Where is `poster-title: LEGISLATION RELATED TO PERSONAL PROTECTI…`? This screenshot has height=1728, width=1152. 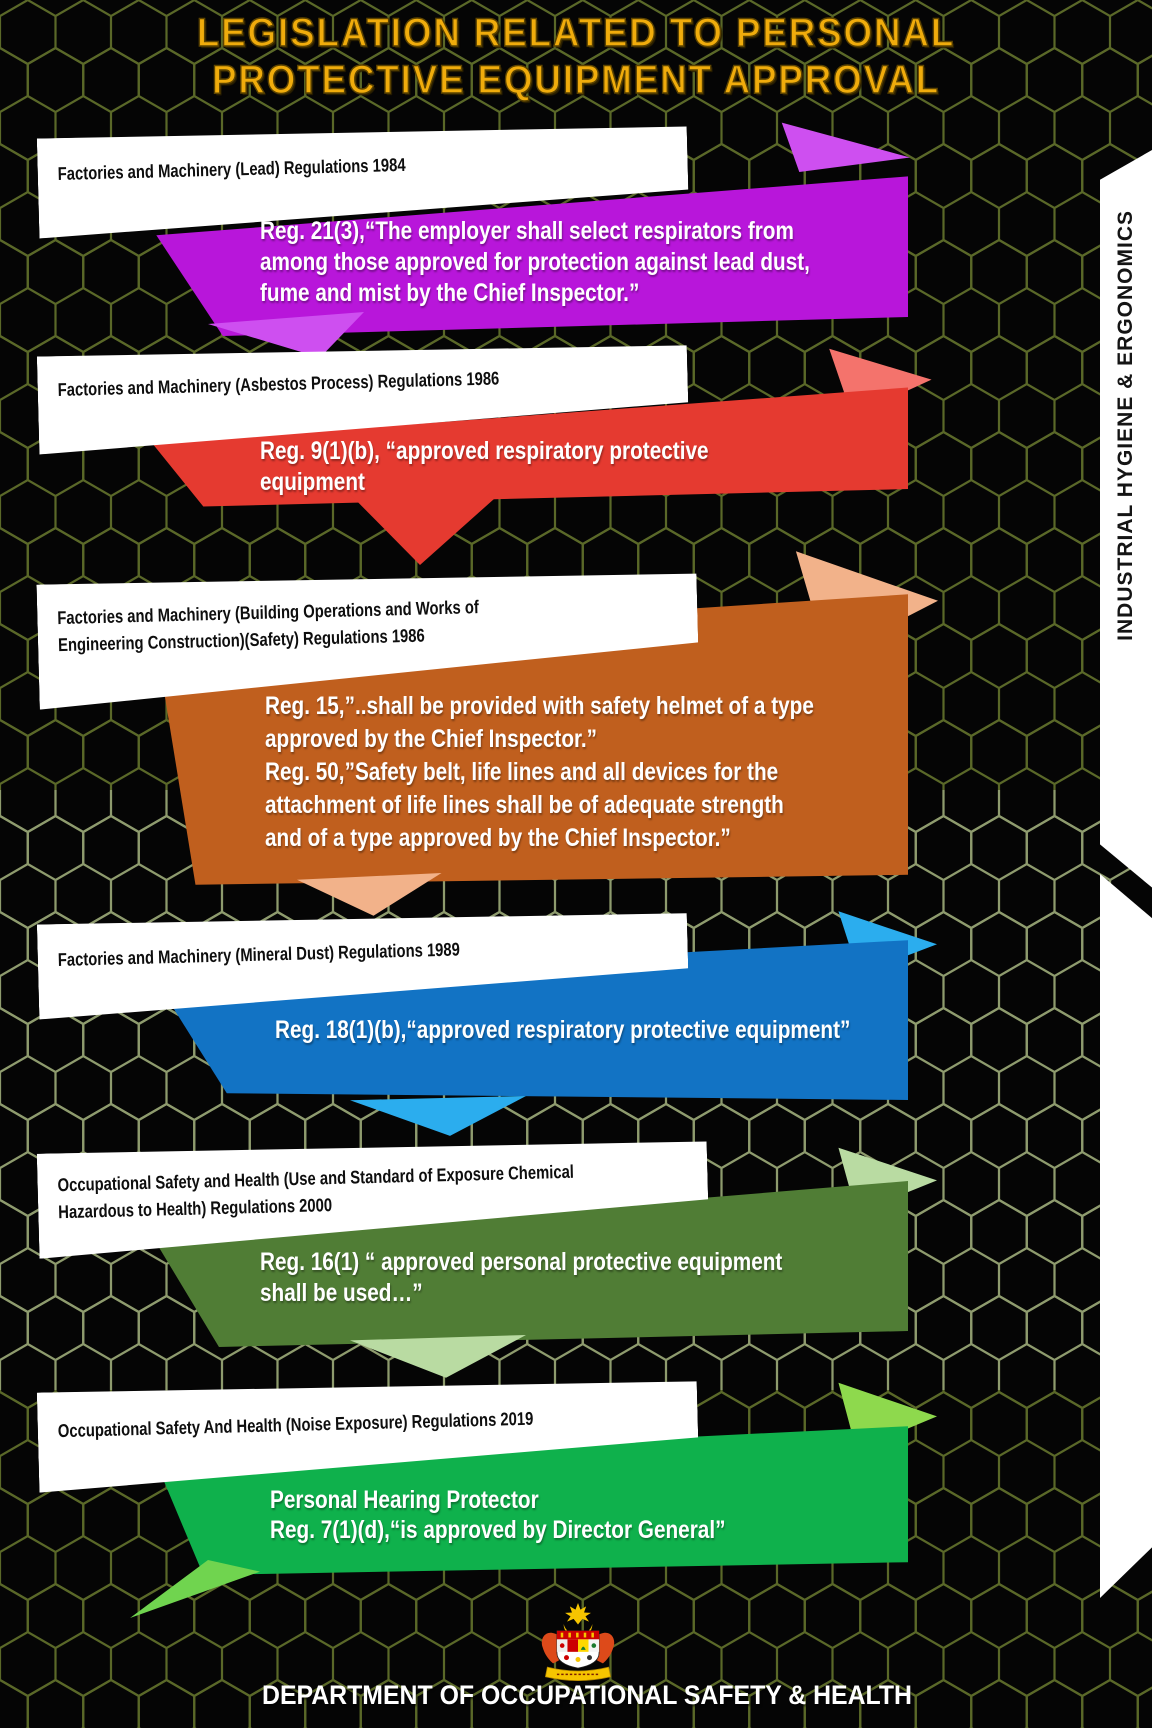
poster-title: LEGISLATION RELATED TO PERSONAL PROTECTI… is located at coordinates (576, 57).